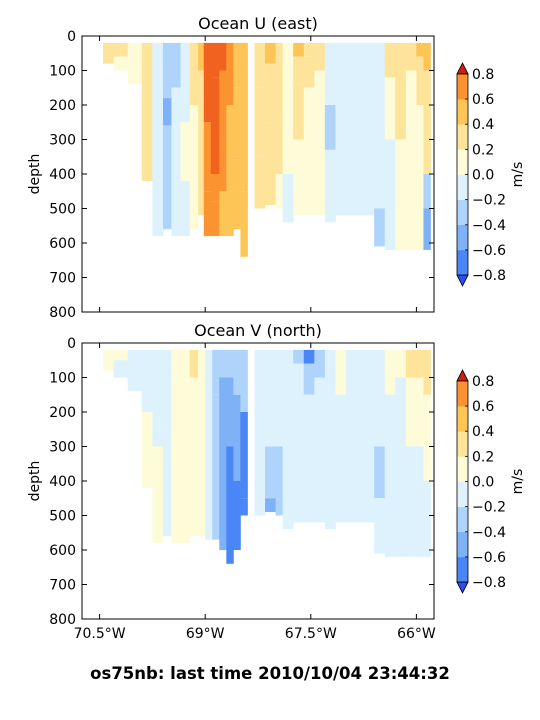  I want to click on chart-title: Ocean V (north), so click(258, 330).